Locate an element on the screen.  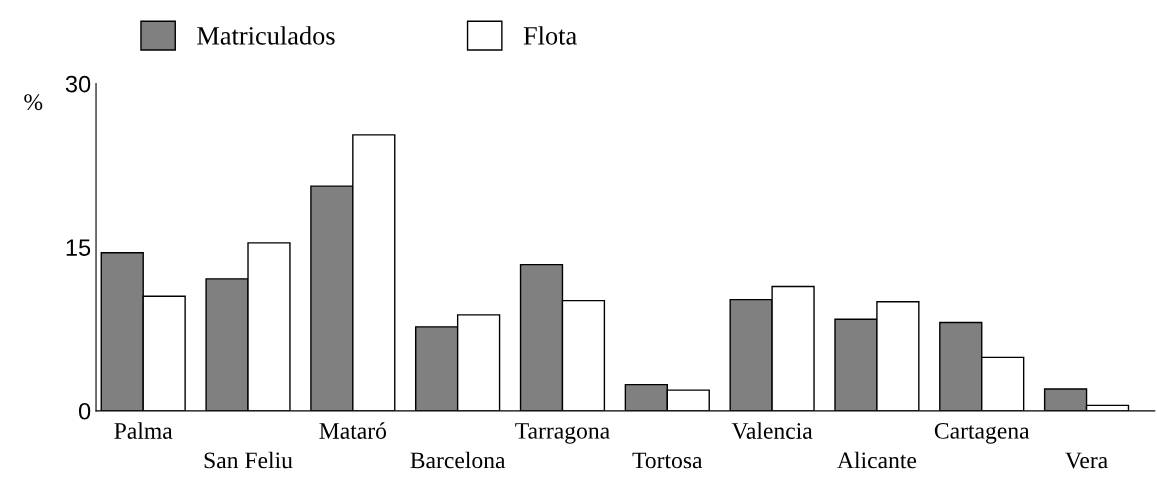
x-tick-label: Vera is located at coordinates (1086, 460).